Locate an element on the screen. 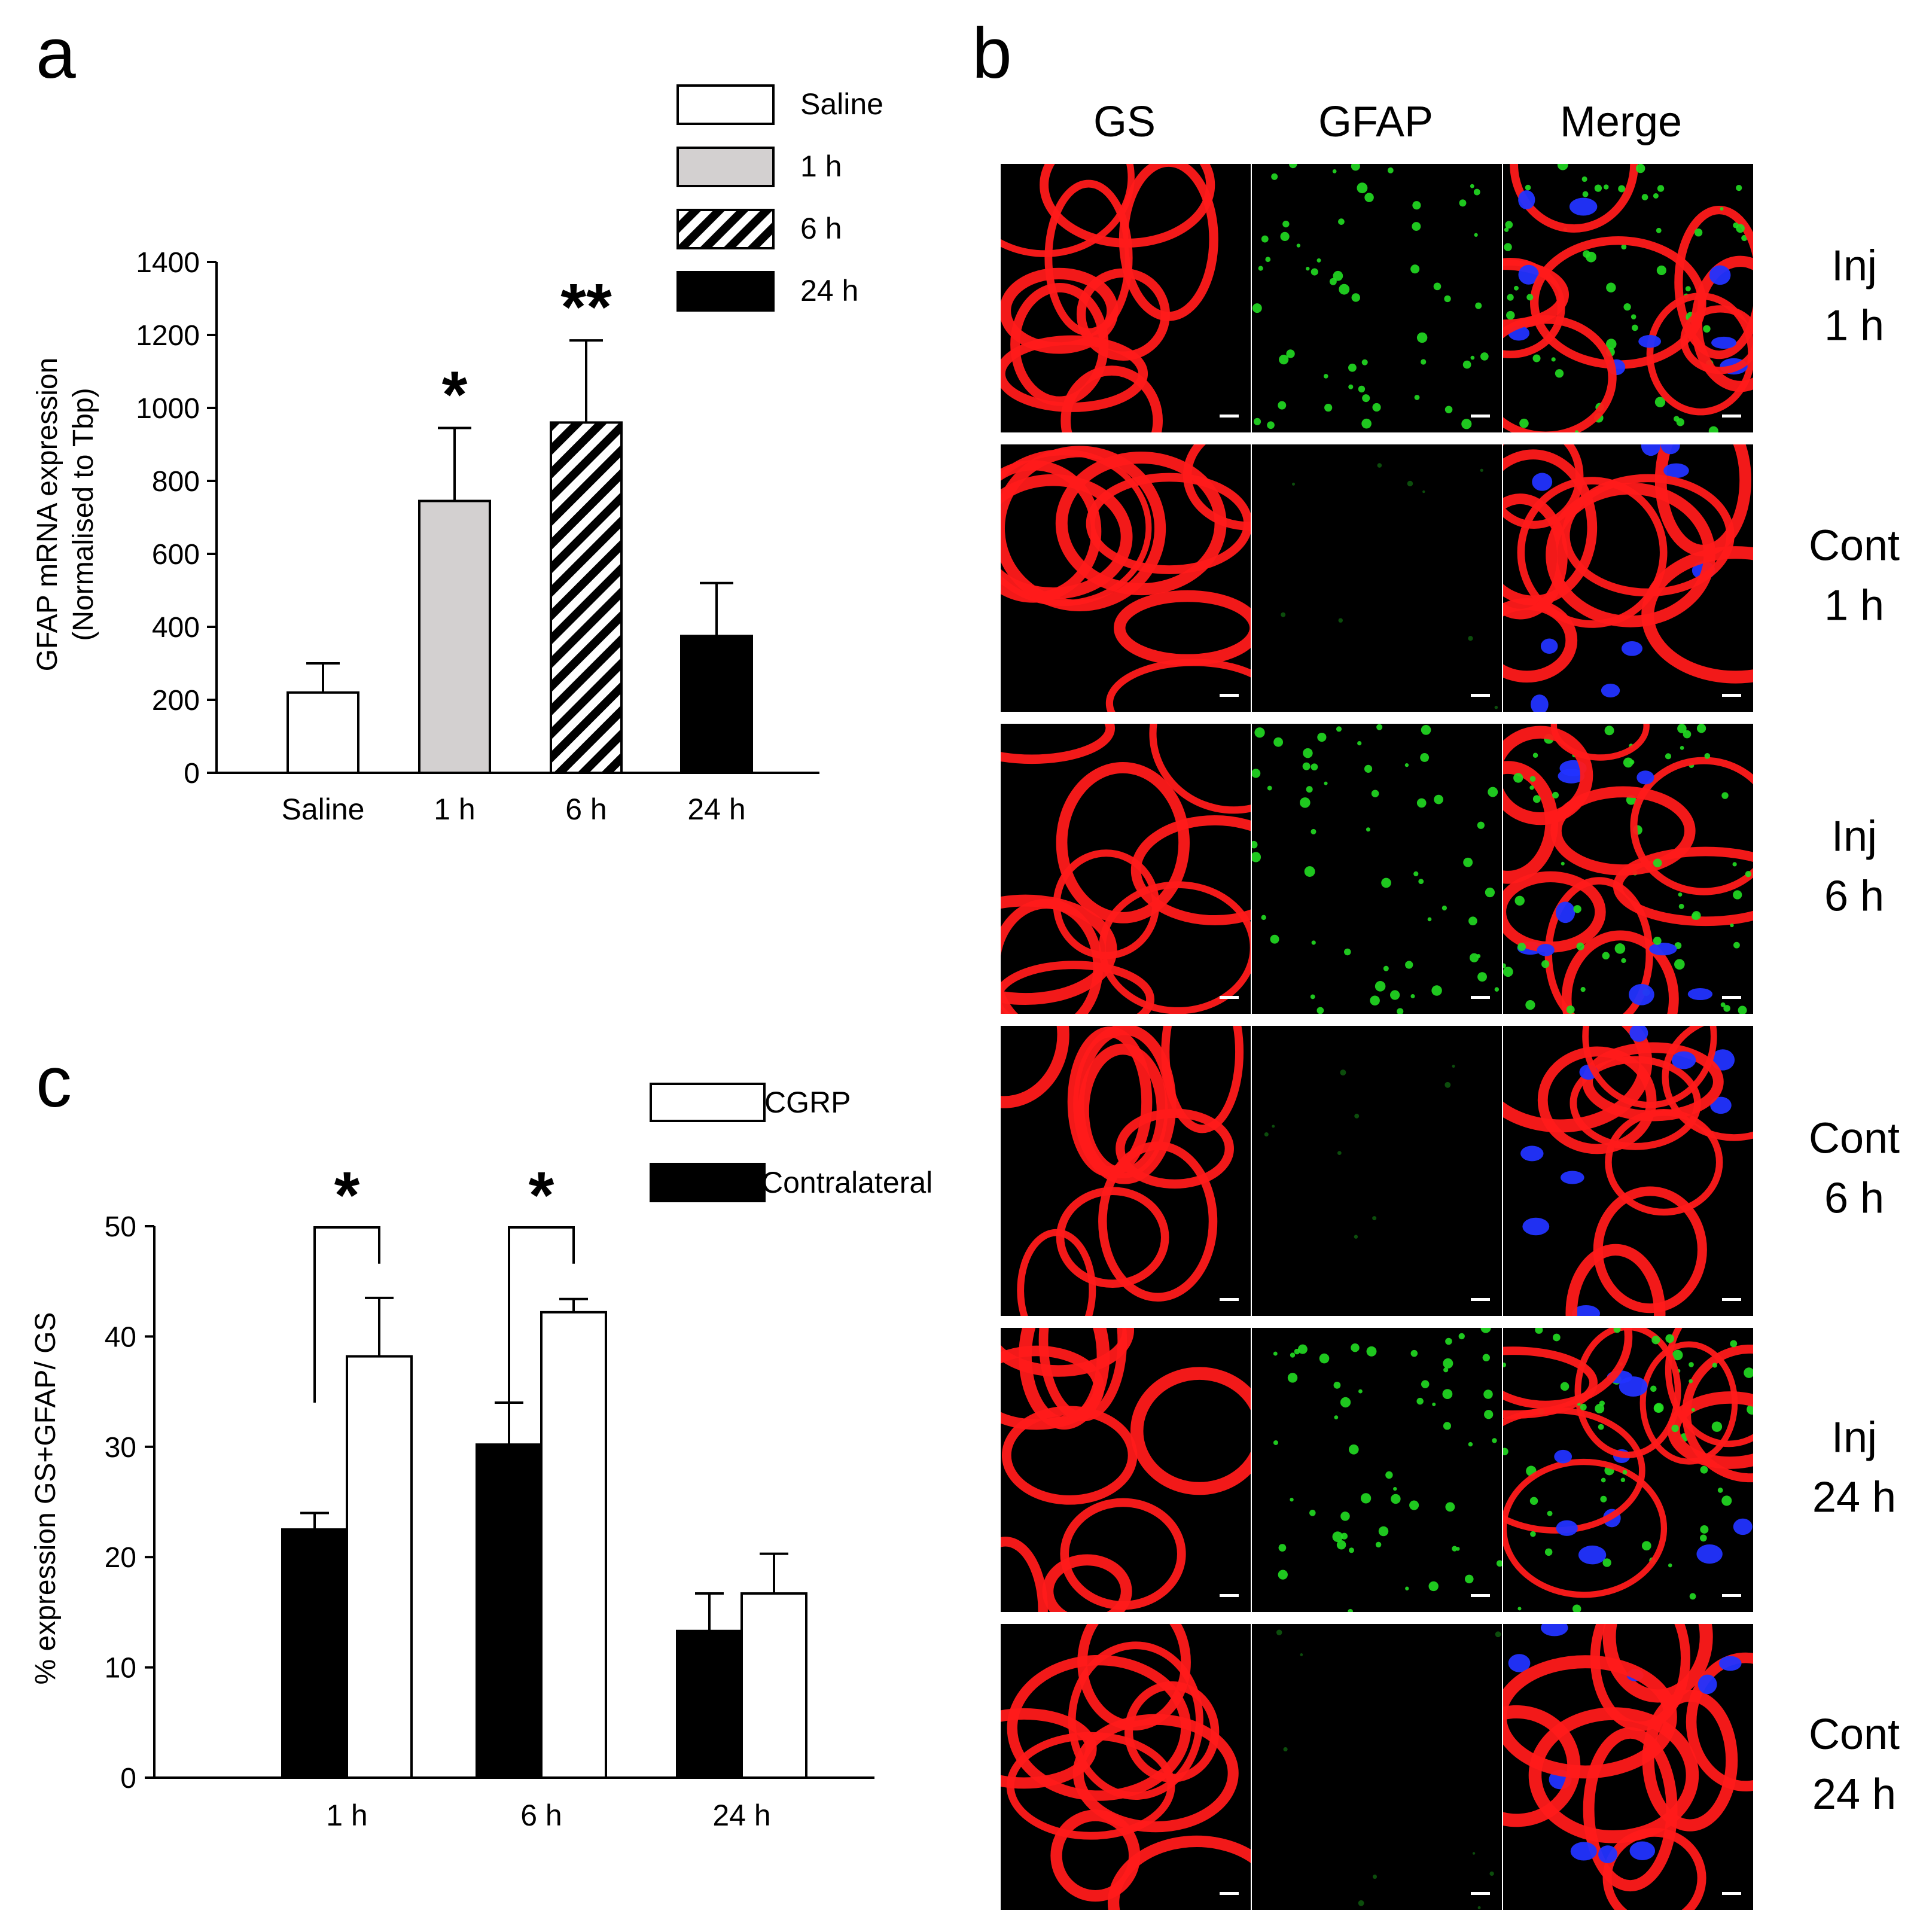  chart-c-legend-swatch is located at coordinates (708, 1182).